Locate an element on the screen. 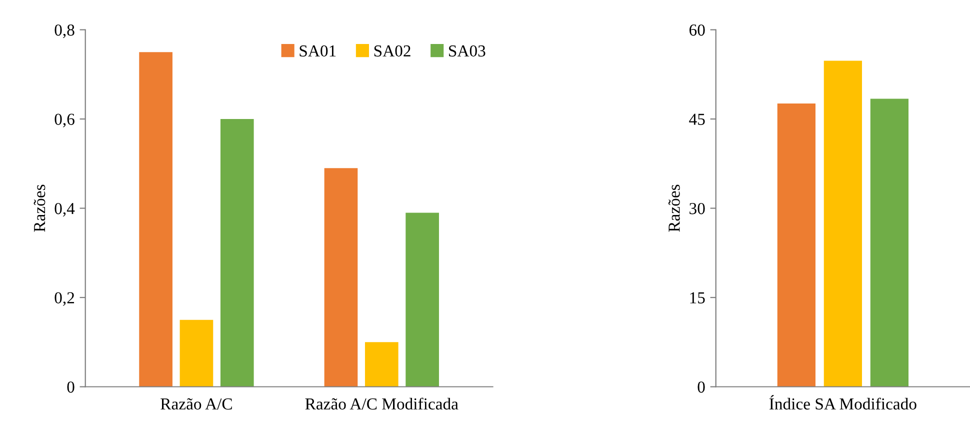  legend-label: SA02 is located at coordinates (392, 51).